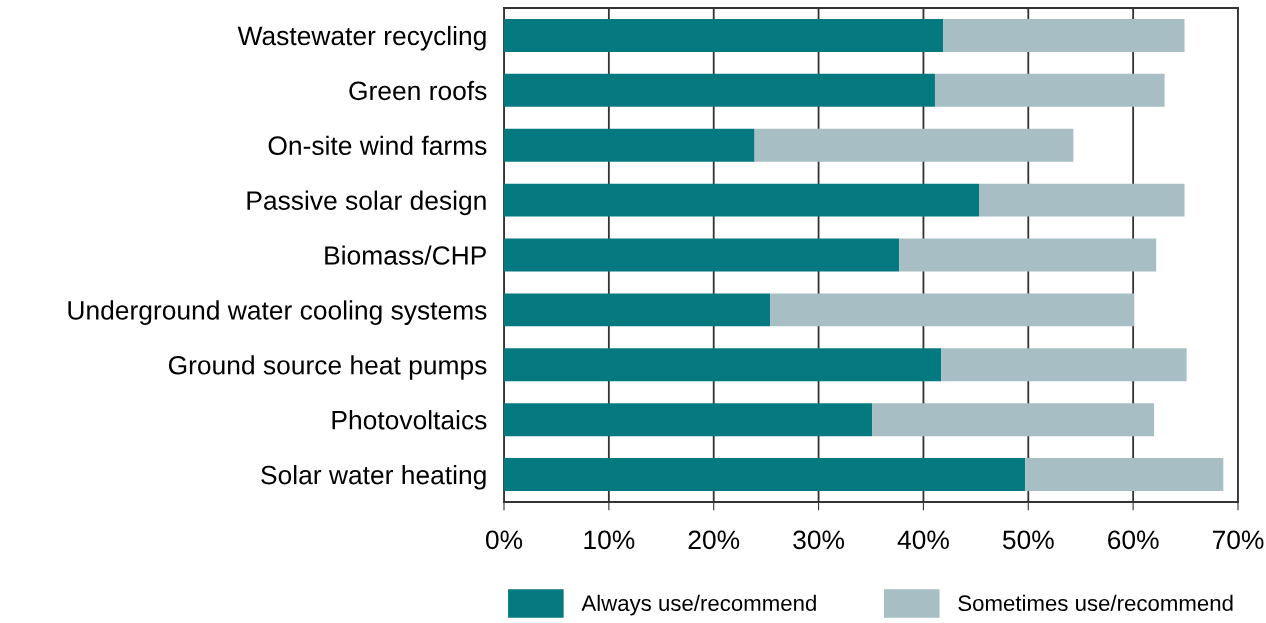 This screenshot has width=1266, height=623. I want to click on y-tick-label: Underground water cooling systems, so click(277, 312).